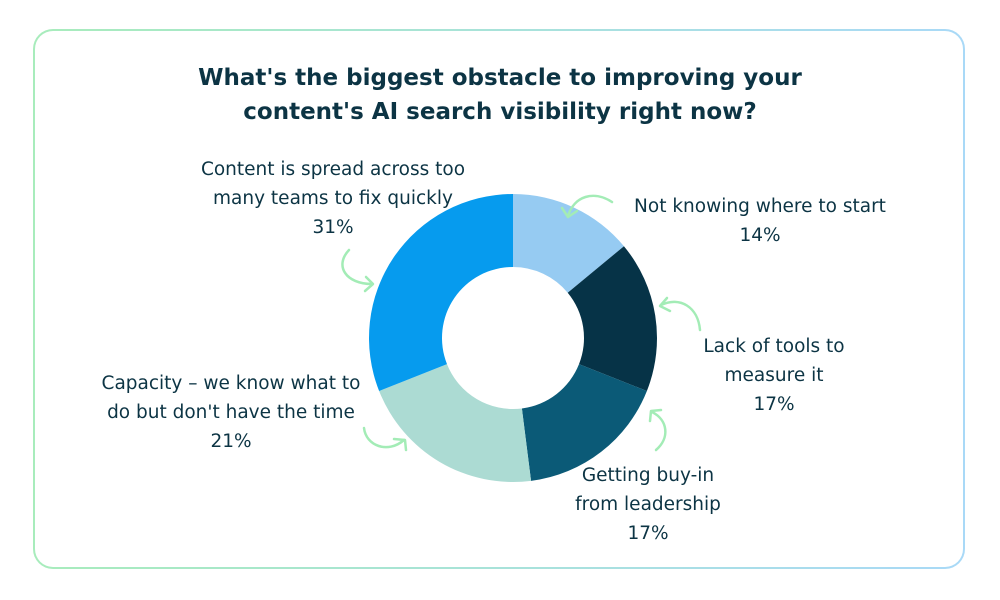  What do you see at coordinates (680, 314) in the screenshot?
I see `arrow-lack-of-tools` at bounding box center [680, 314].